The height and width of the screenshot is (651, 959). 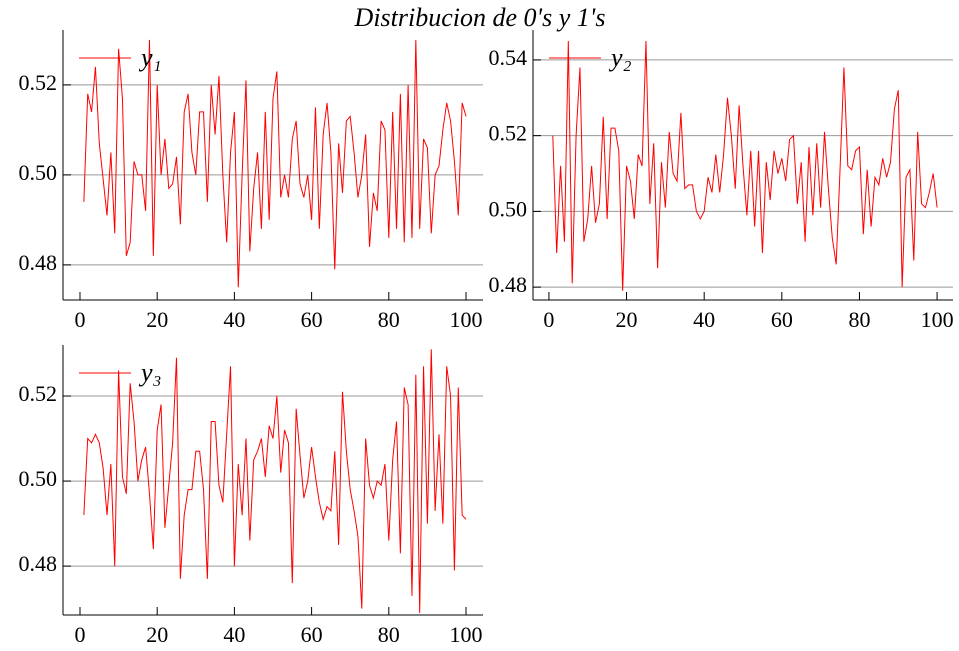 What do you see at coordinates (150, 372) in the screenshot?
I see `legend-label: y₃` at bounding box center [150, 372].